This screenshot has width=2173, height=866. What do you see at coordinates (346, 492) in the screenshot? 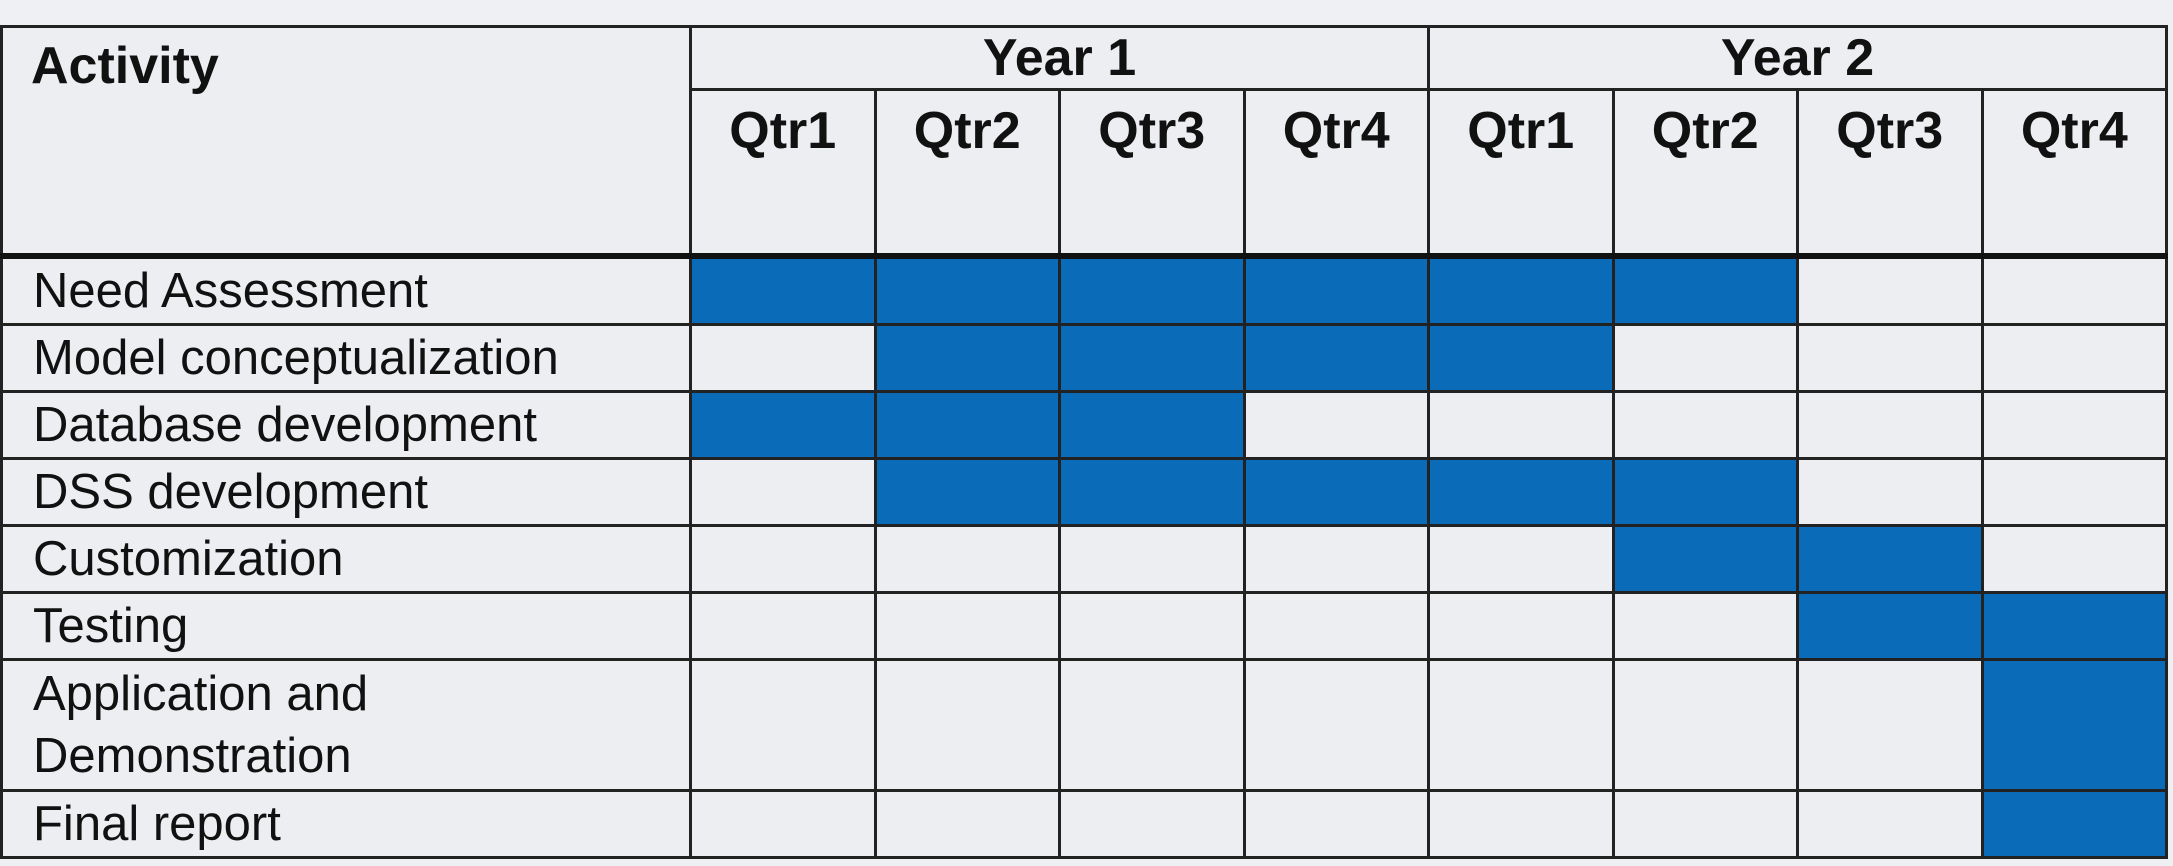
I see `activity-name: DSS development` at bounding box center [346, 492].